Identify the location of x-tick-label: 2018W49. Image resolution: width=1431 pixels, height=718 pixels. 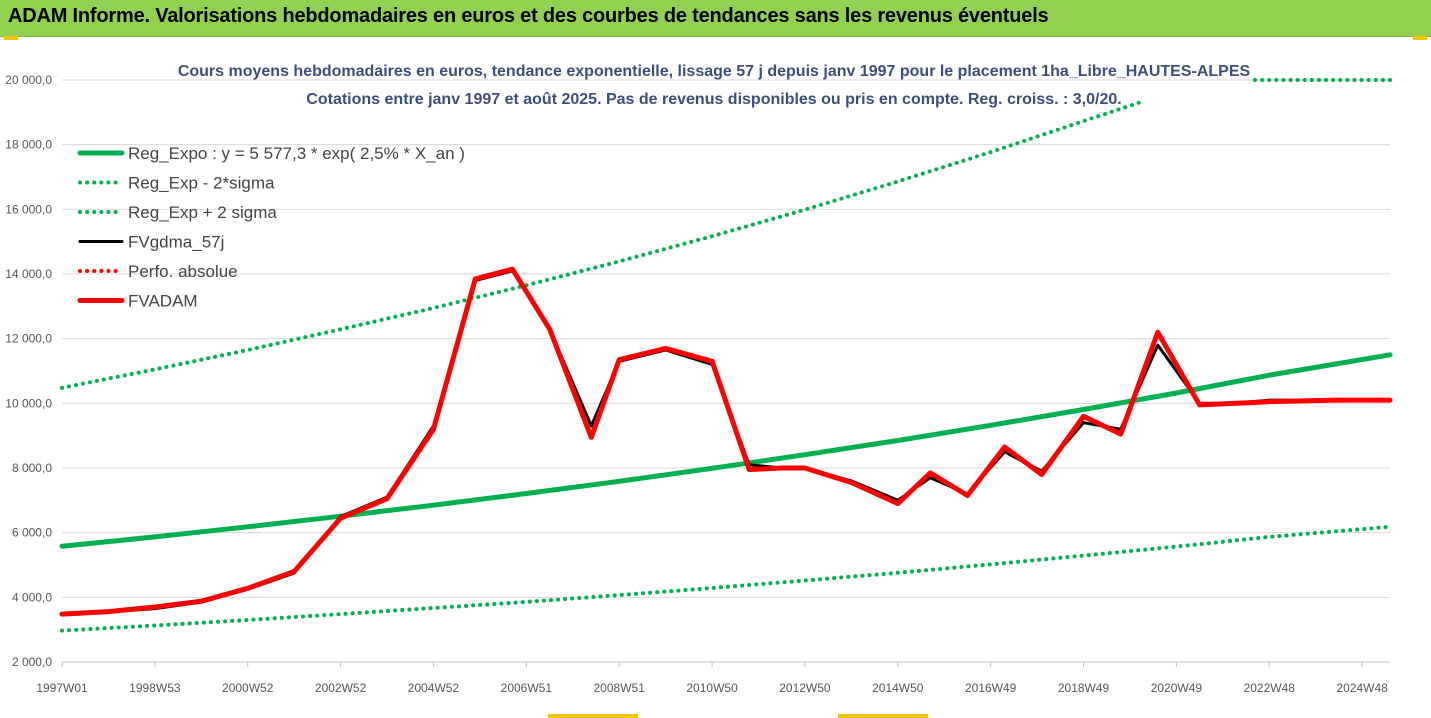
(1084, 688).